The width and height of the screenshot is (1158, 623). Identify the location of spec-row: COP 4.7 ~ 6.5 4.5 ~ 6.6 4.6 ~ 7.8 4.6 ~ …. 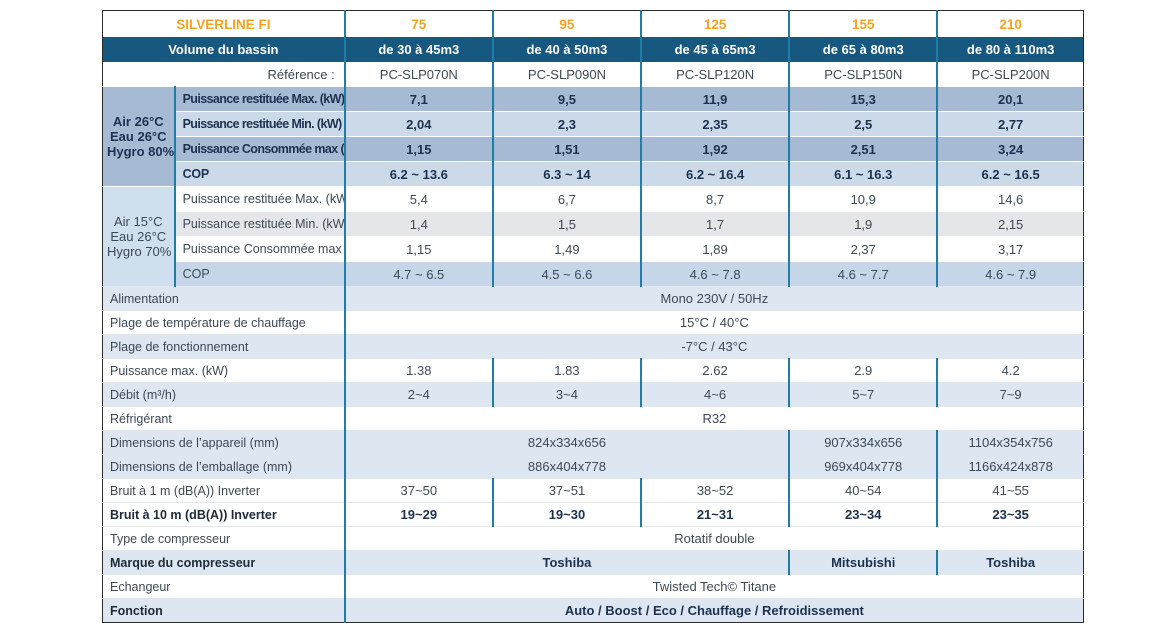
(593, 274).